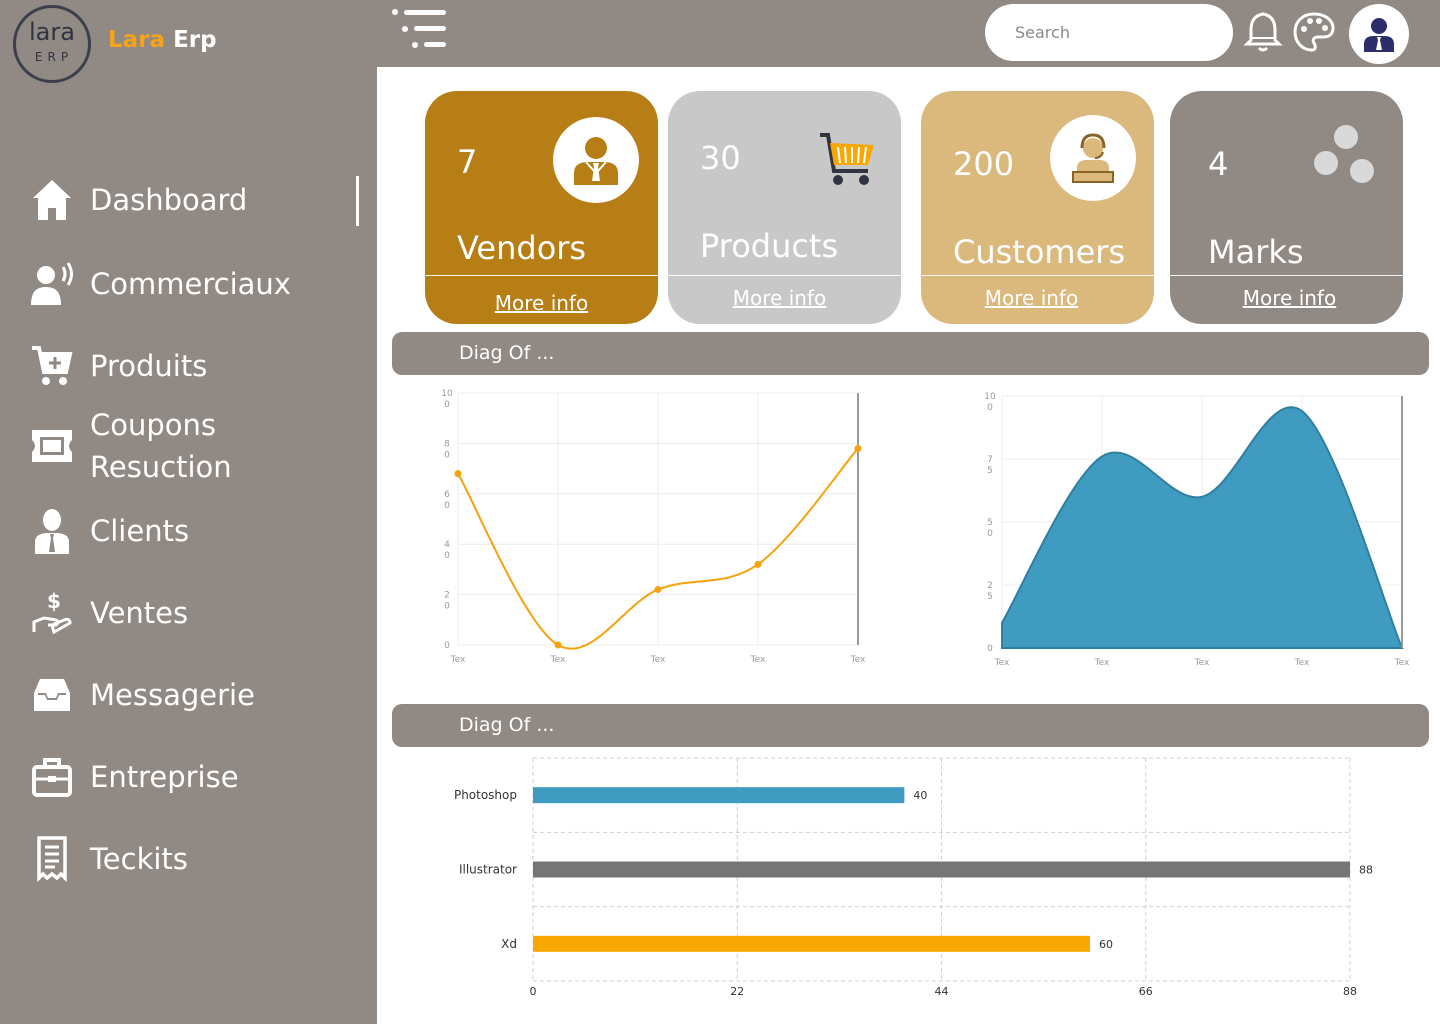 Image resolution: width=1440 pixels, height=1024 pixels. Describe the element at coordinates (1039, 252) in the screenshot. I see `card-label: Customers` at that location.